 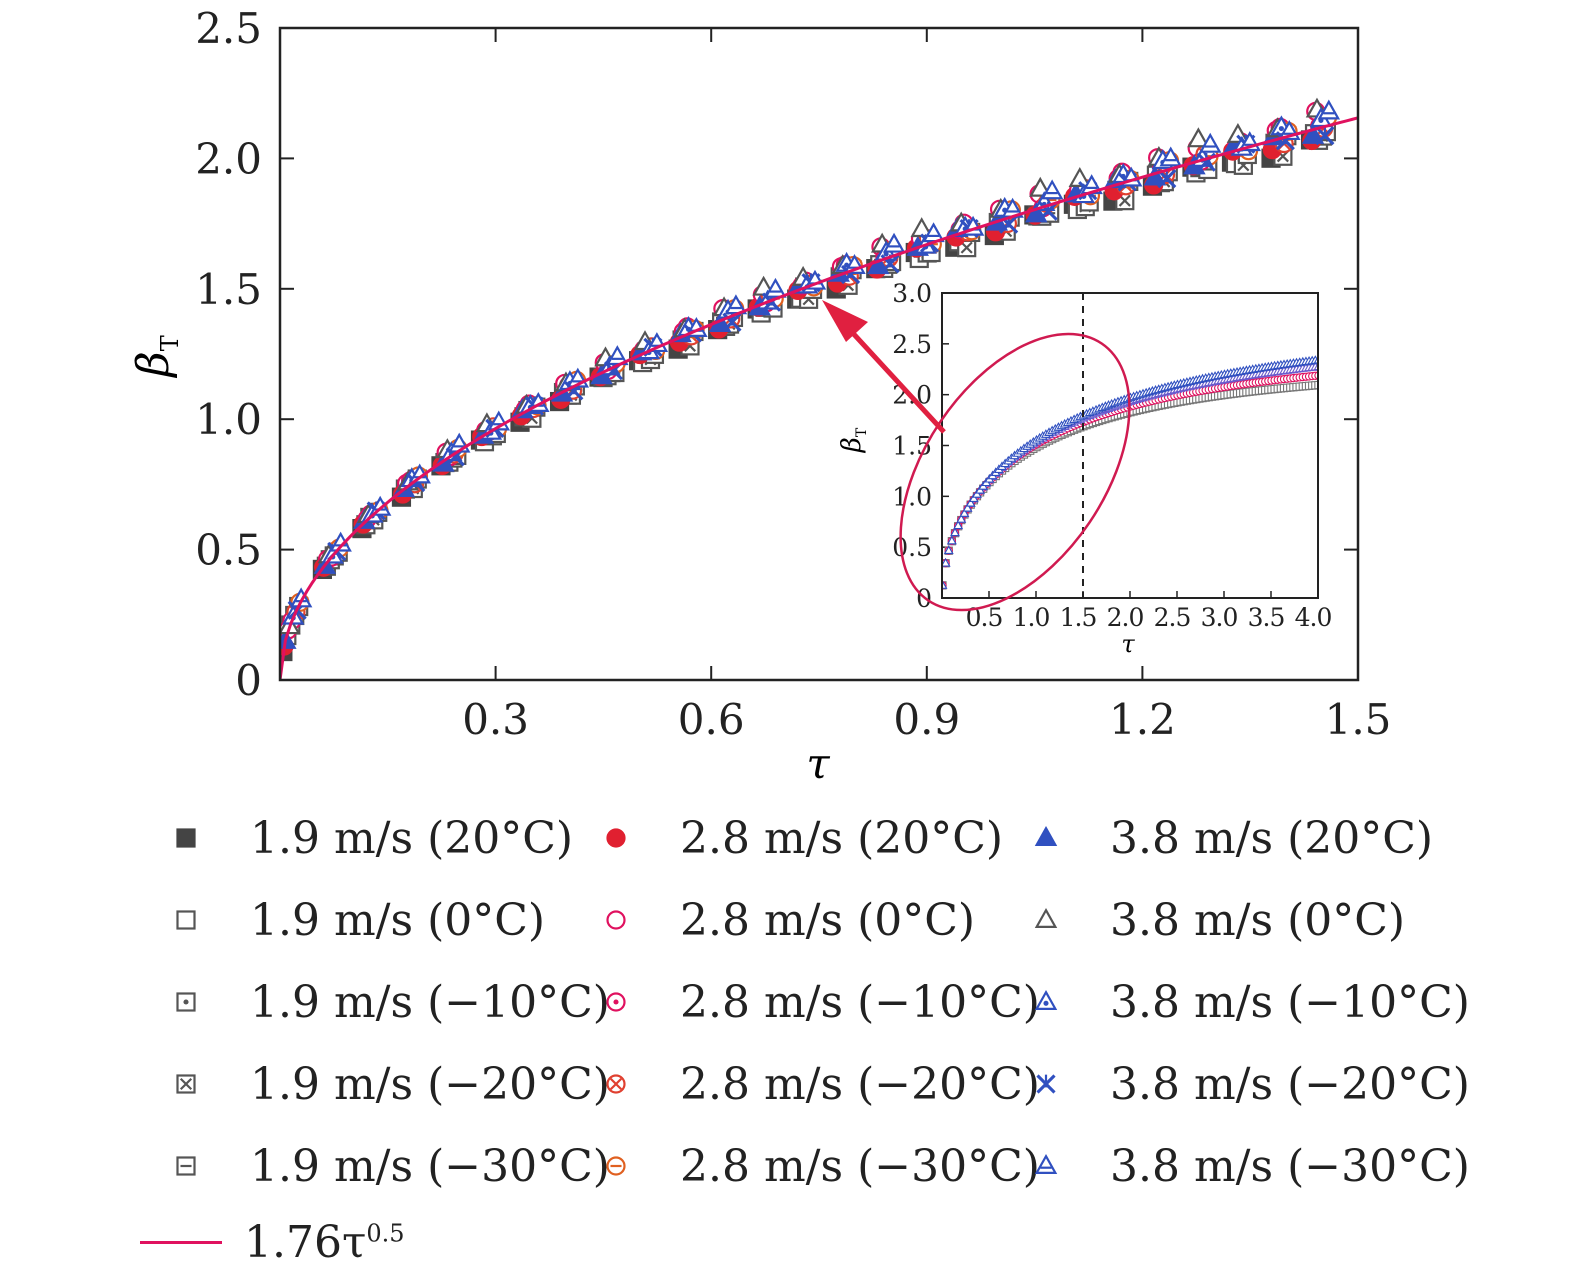 What do you see at coordinates (912, 344) in the screenshot?
I see `inset-y-tick-label: 2.5` at bounding box center [912, 344].